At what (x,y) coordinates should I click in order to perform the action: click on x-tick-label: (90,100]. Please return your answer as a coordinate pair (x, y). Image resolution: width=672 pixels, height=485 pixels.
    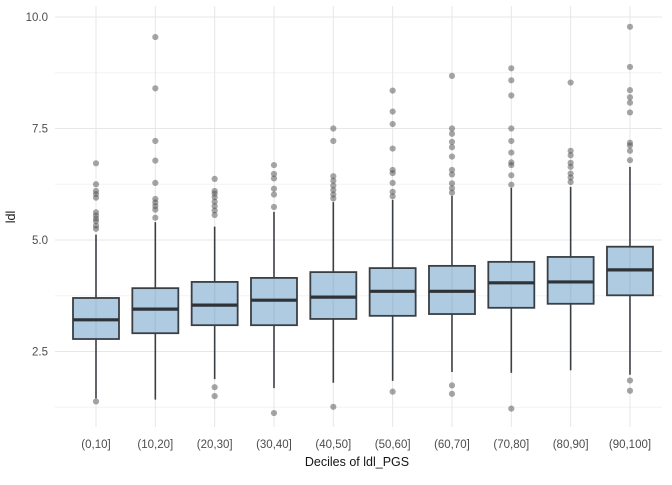
    Looking at the image, I should click on (630, 445).